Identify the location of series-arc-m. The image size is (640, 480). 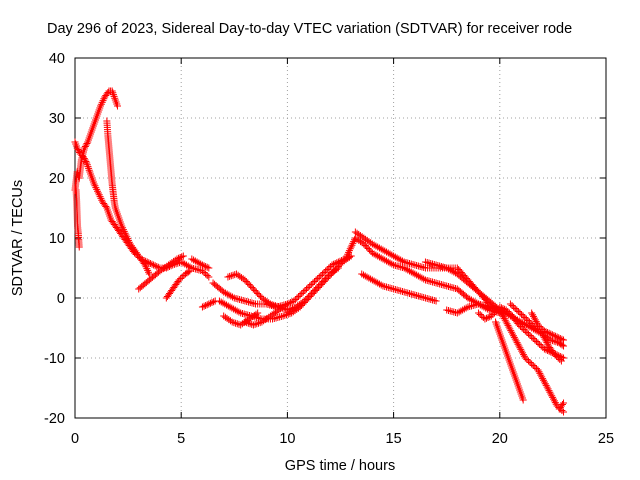
(266, 314).